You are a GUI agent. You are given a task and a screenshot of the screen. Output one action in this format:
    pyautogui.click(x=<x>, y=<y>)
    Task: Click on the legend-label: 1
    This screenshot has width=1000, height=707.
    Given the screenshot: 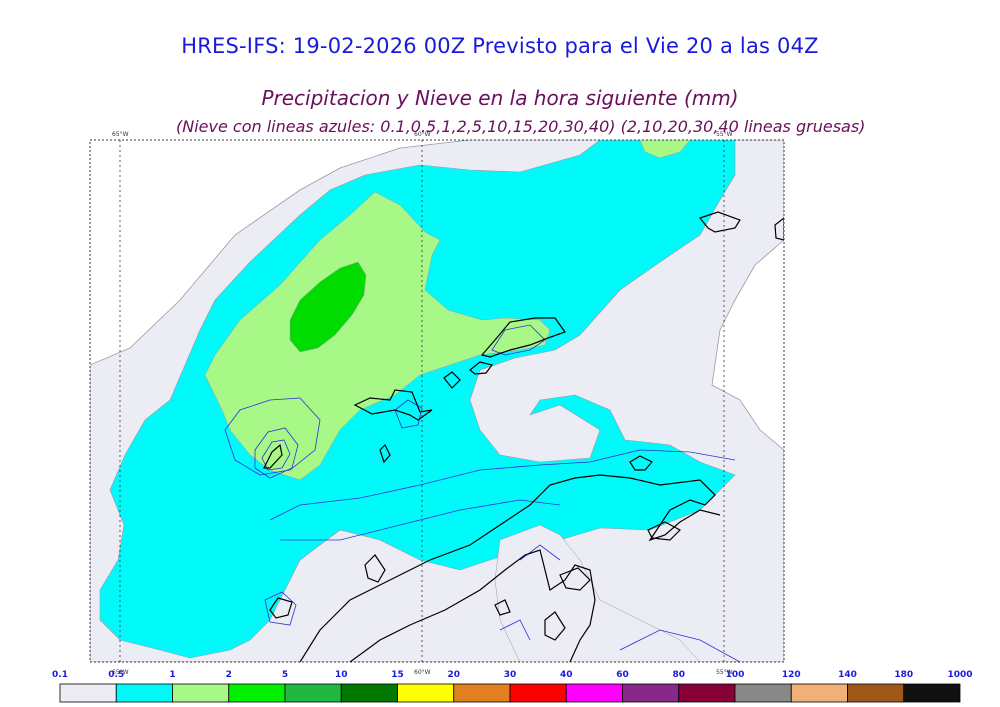 What is the action you would take?
    pyautogui.click(x=172, y=675)
    